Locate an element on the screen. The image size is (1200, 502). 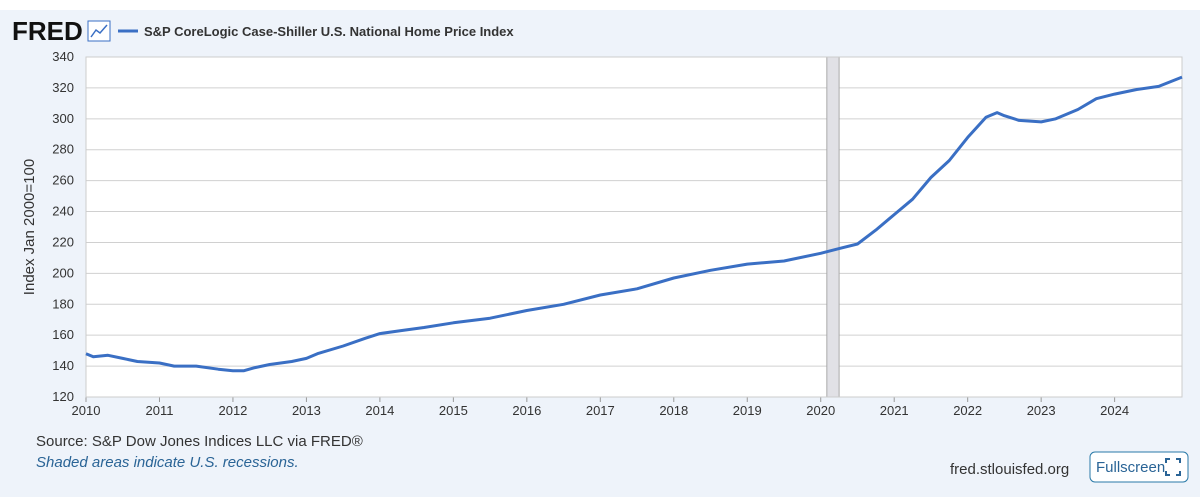
x-tick-label: 2020 is located at coordinates (820, 410).